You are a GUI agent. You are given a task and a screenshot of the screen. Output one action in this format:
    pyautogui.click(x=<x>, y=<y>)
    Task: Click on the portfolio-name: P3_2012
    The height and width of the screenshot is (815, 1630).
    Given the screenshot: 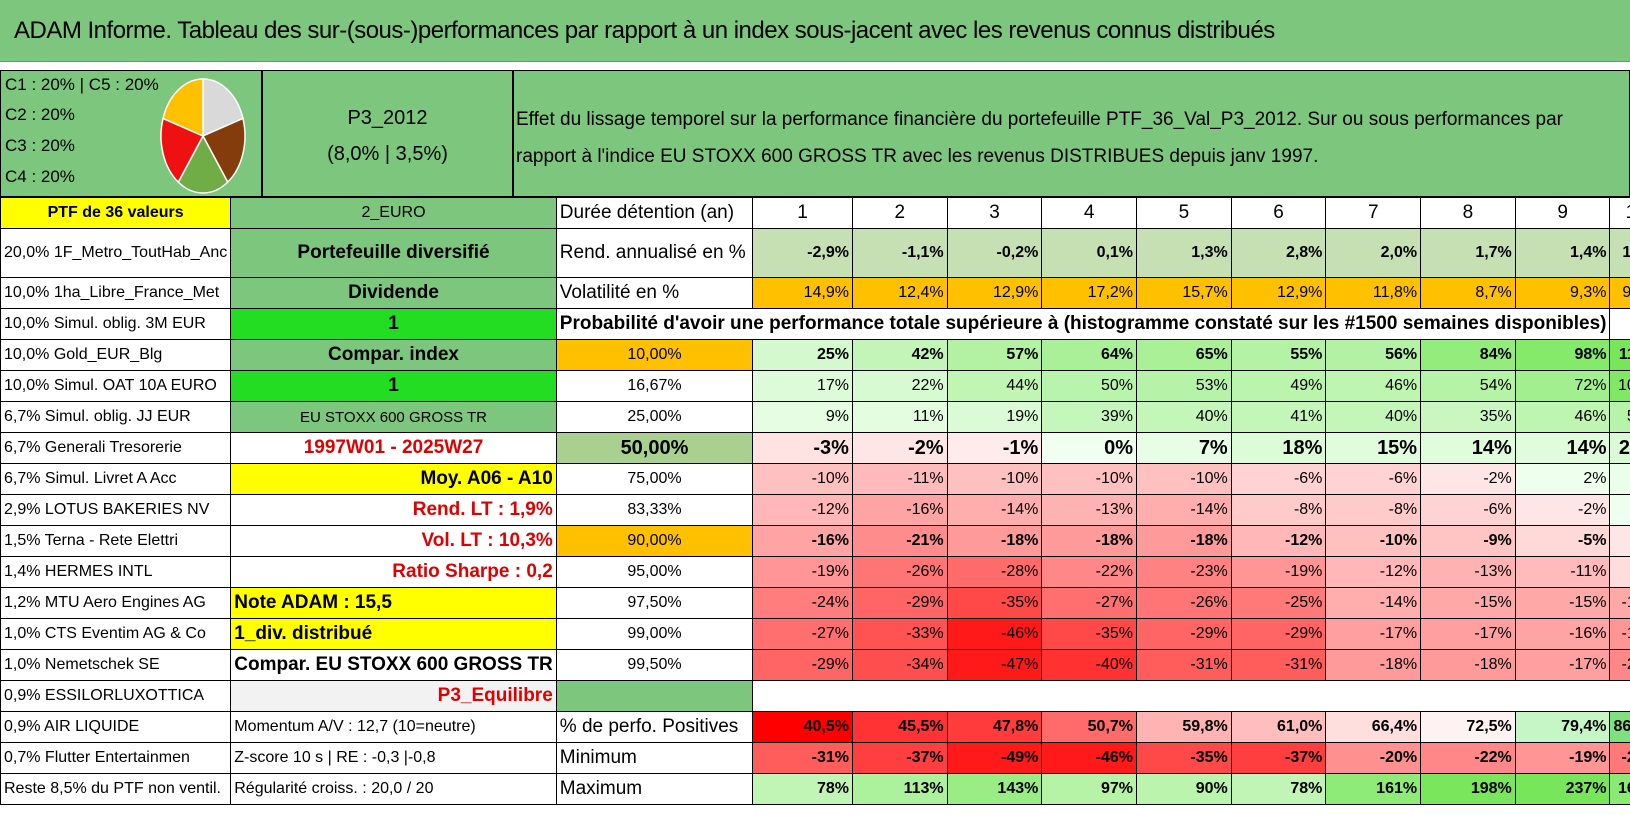 What is the action you would take?
    pyautogui.click(x=387, y=118)
    